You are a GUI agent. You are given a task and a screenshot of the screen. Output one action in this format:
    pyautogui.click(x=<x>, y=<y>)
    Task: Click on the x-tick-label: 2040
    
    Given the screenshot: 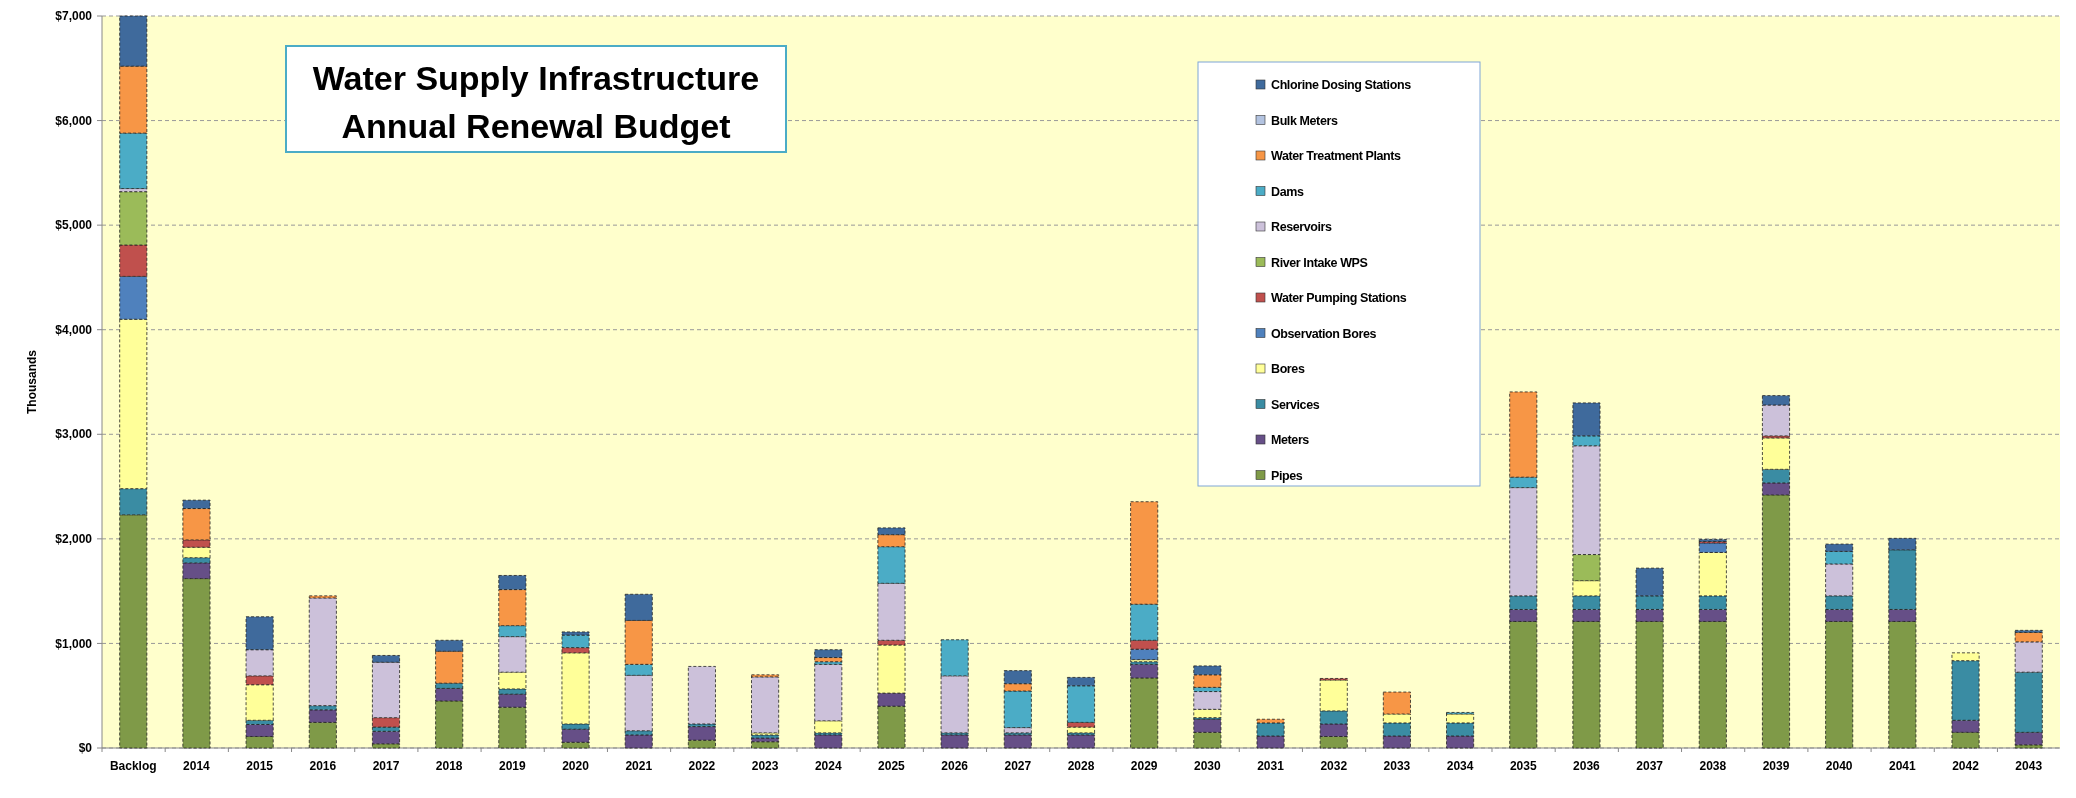 What is the action you would take?
    pyautogui.click(x=1839, y=766)
    